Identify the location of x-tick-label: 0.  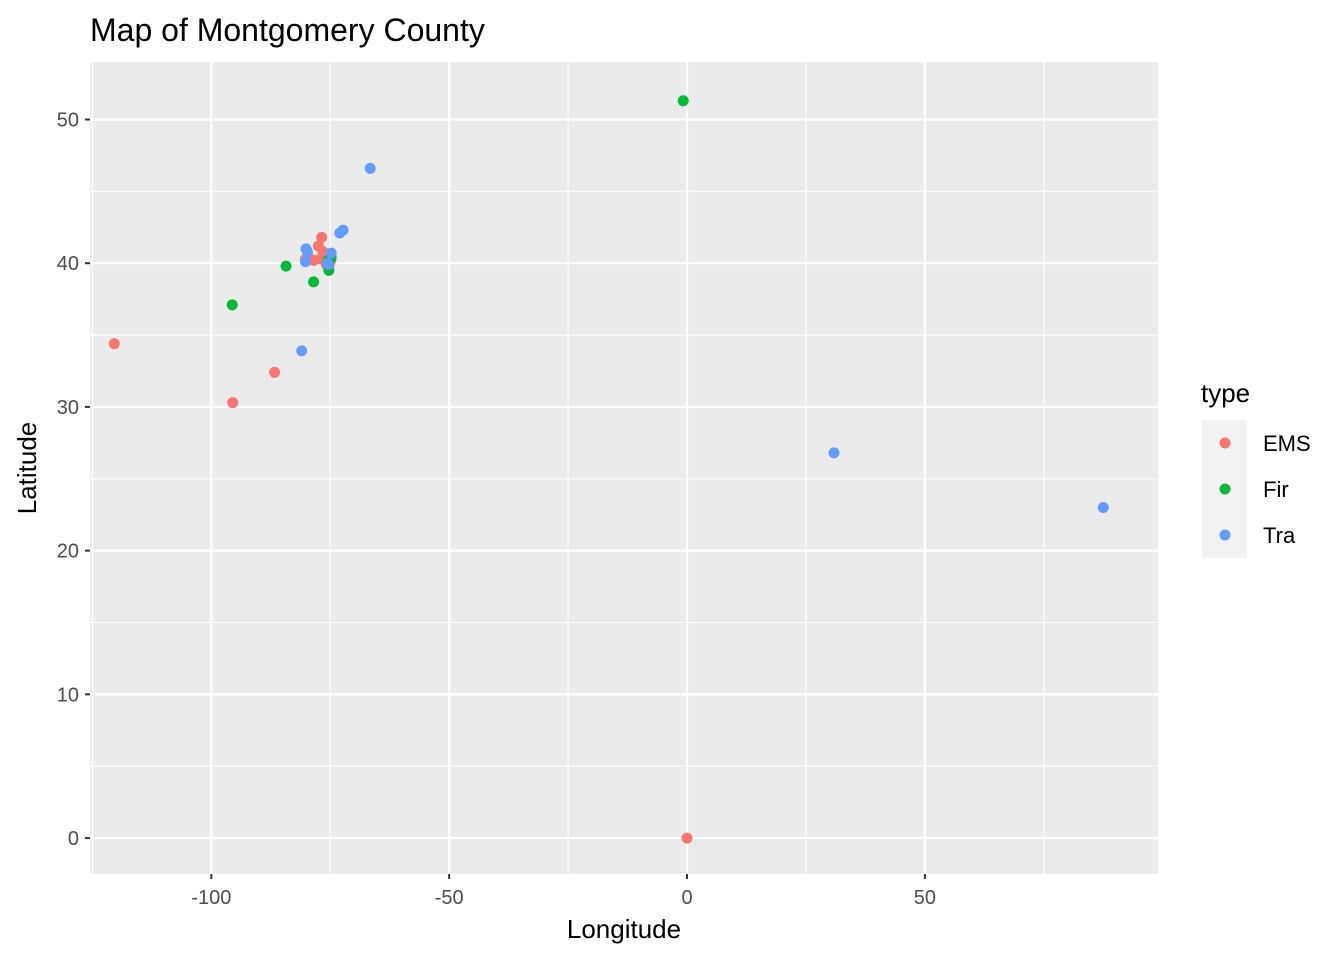
(686, 898).